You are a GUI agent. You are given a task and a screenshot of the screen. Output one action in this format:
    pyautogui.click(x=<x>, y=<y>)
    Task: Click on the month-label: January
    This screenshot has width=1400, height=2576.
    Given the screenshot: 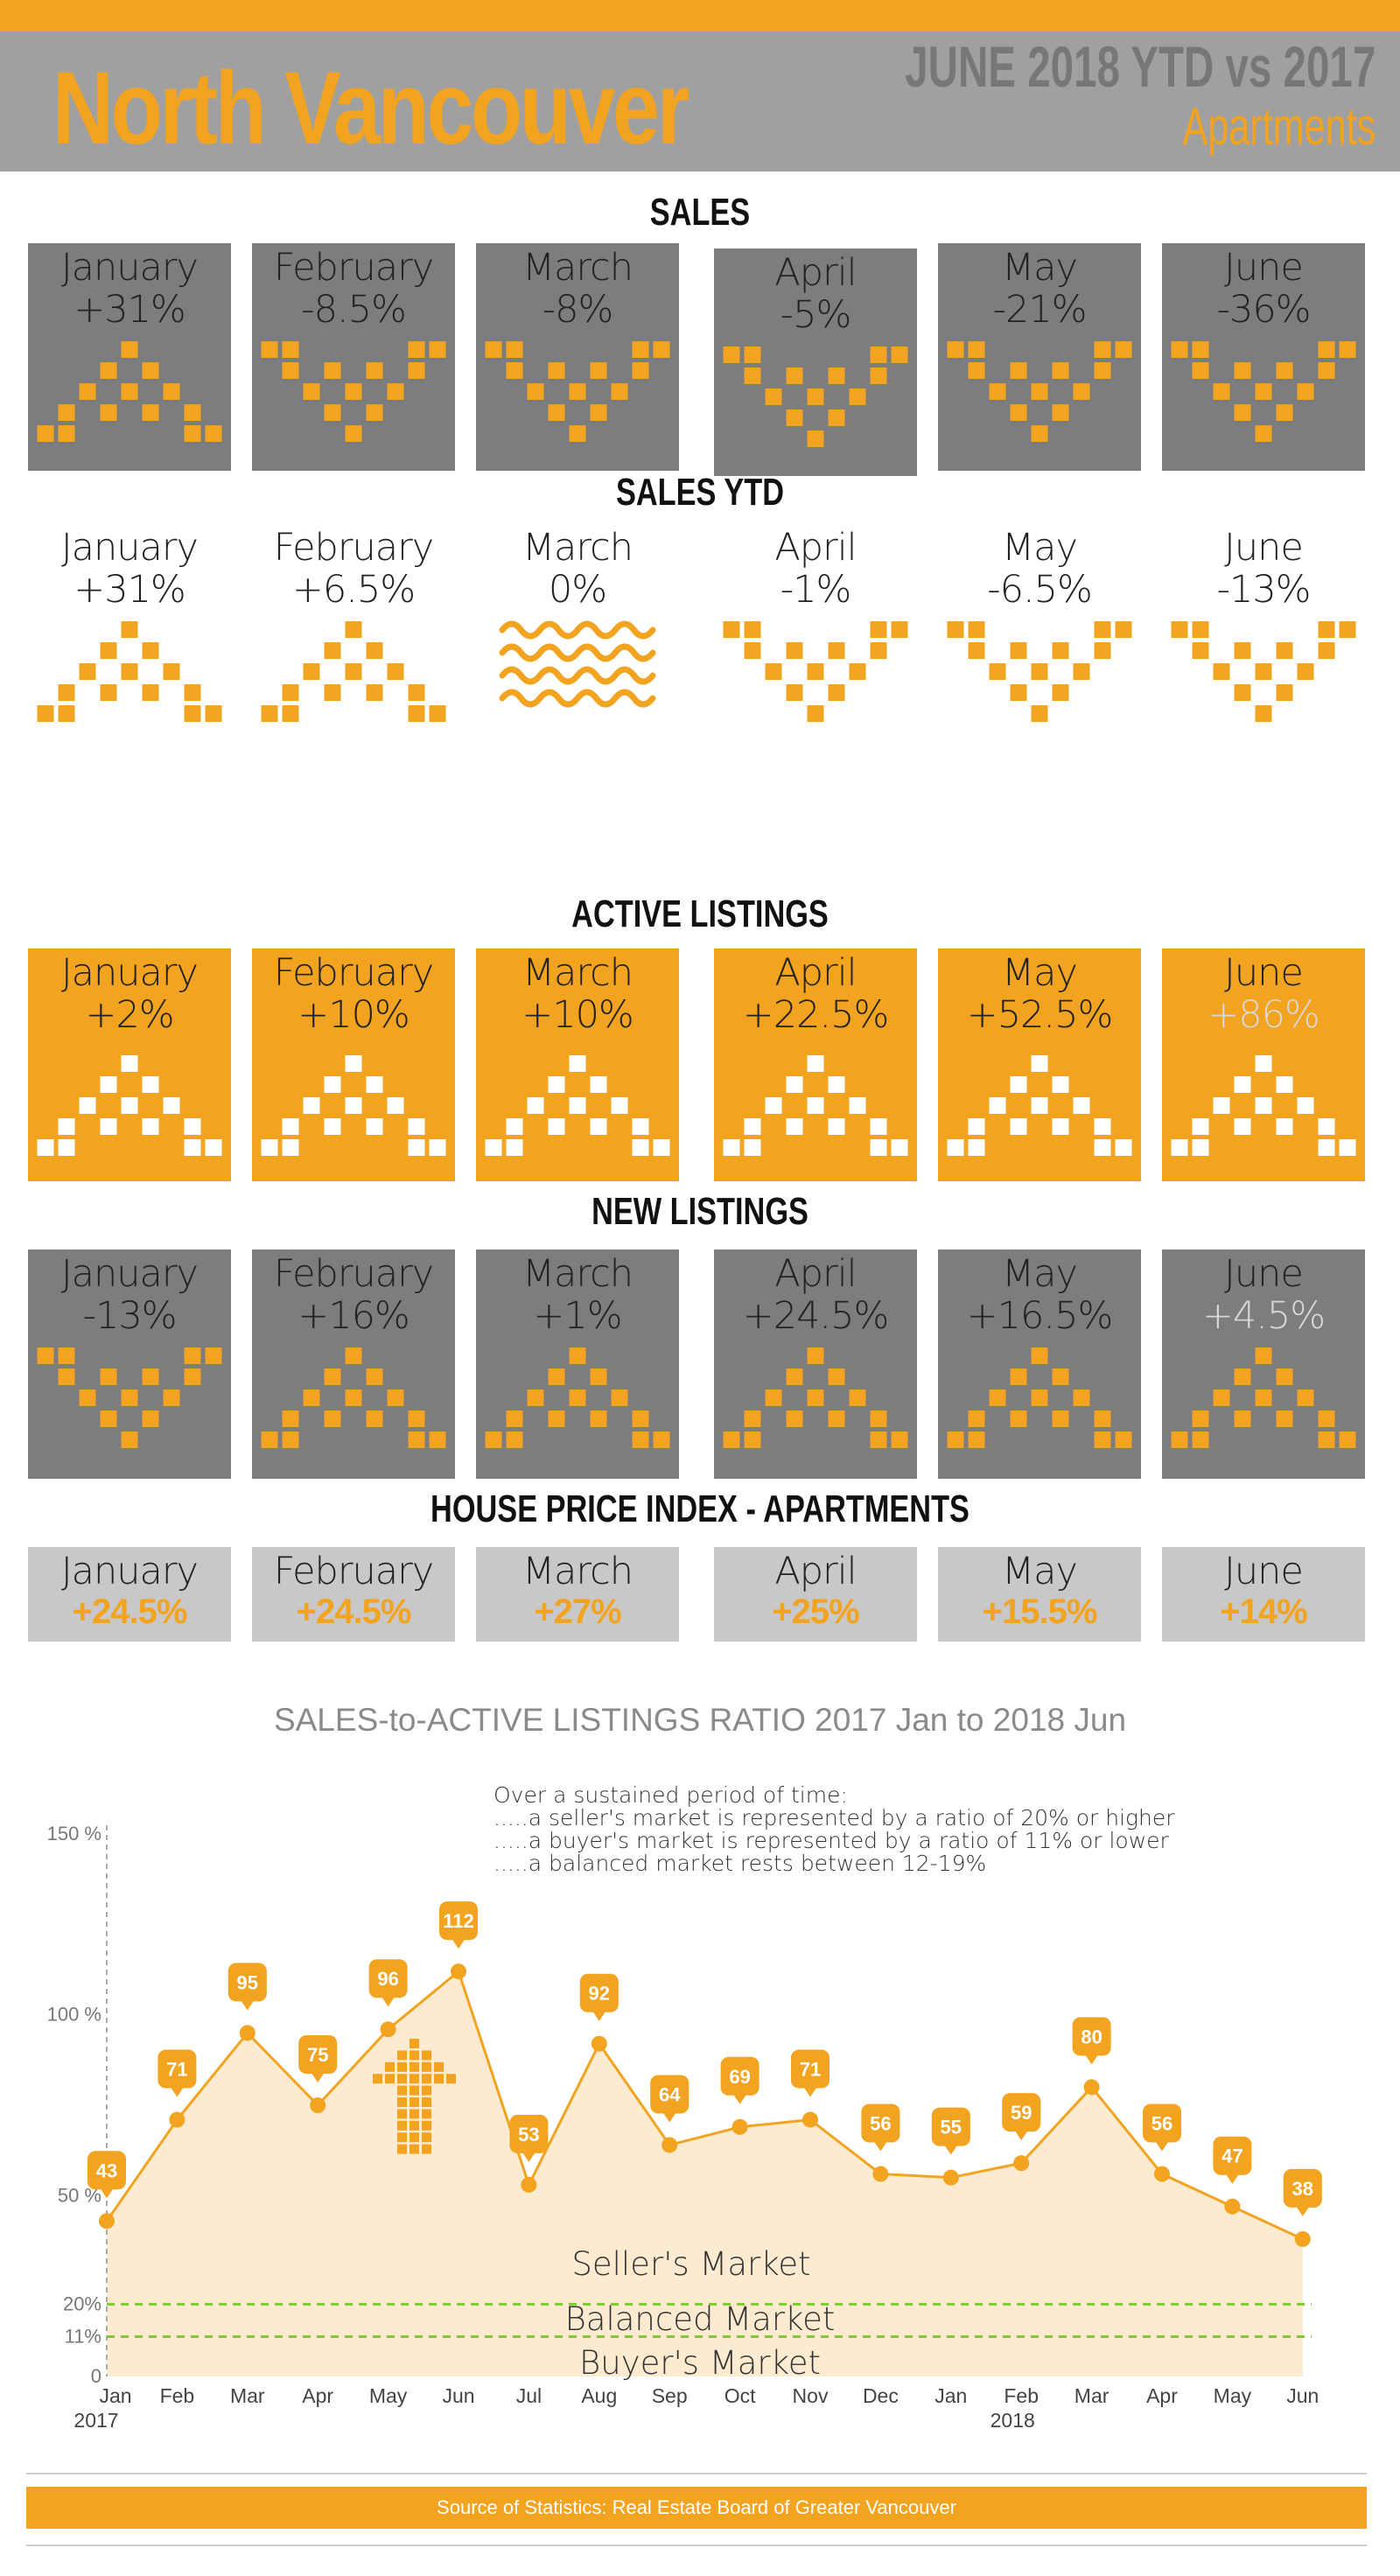 What is the action you would take?
    pyautogui.click(x=129, y=548)
    